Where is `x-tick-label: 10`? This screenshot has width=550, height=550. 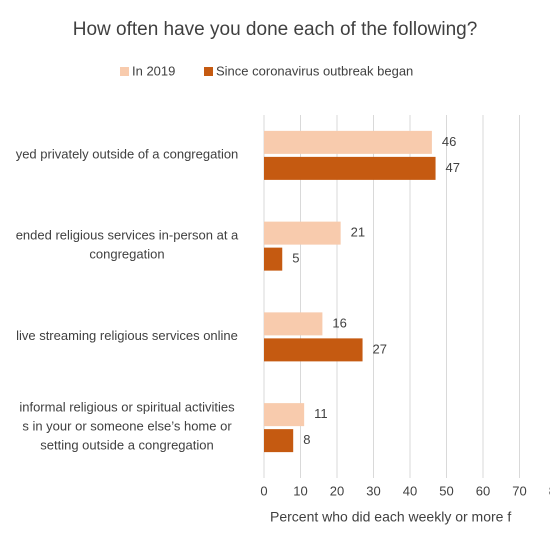 x-tick-label: 10 is located at coordinates (300, 490).